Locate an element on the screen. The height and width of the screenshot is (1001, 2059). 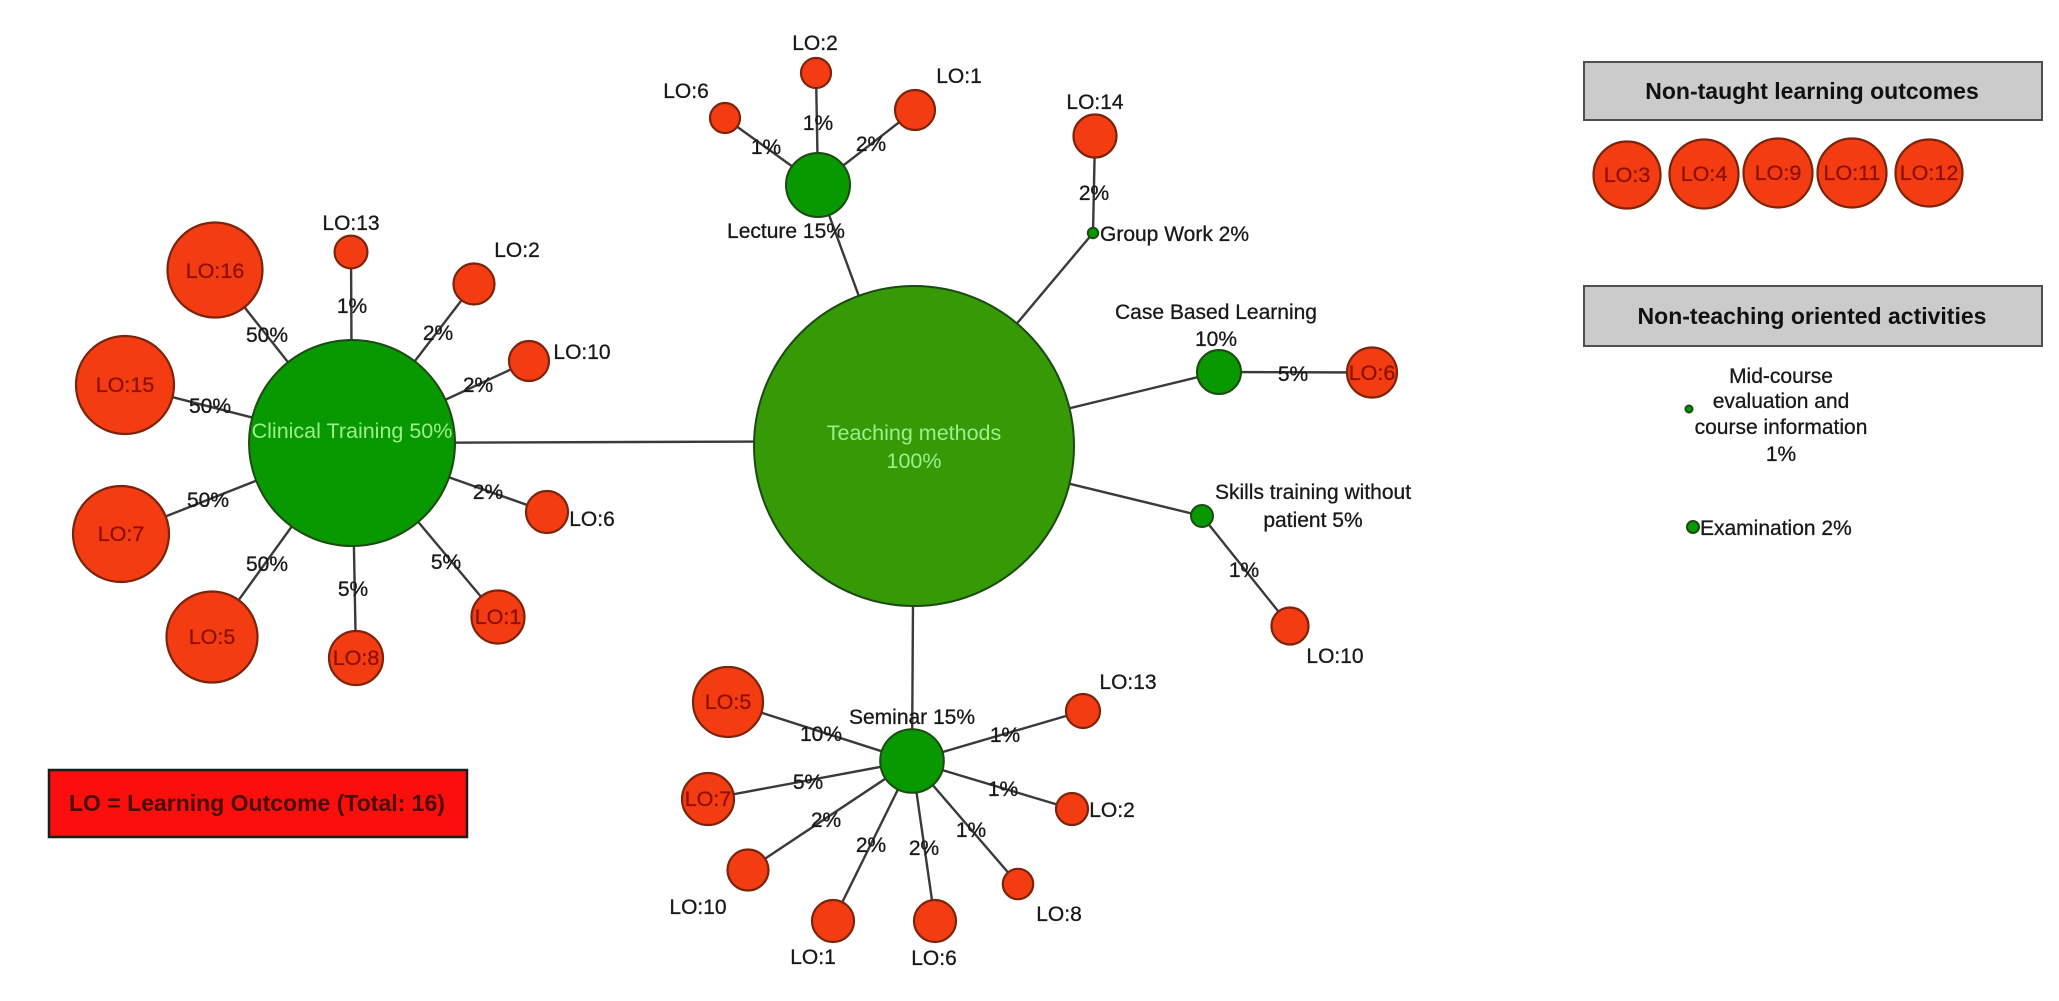
svg-text: Clinical Training 50% is located at coordinates (352, 431).